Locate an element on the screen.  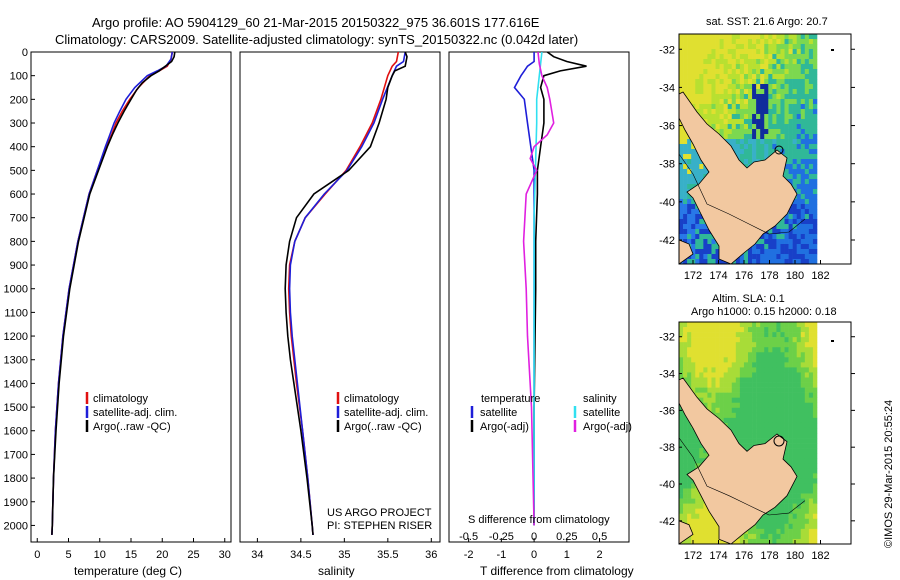
temperature-xlabel: temperature (deg C) is located at coordinates (128, 571).